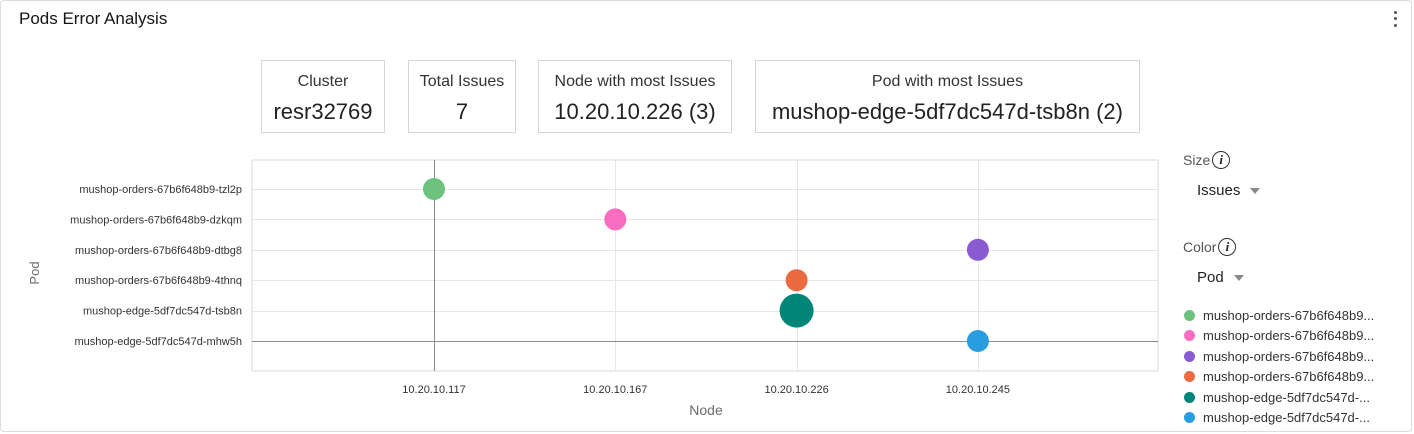 The image size is (1414, 434). Describe the element at coordinates (635, 81) in the screenshot. I see `summary-label: Node with most Issues` at that location.